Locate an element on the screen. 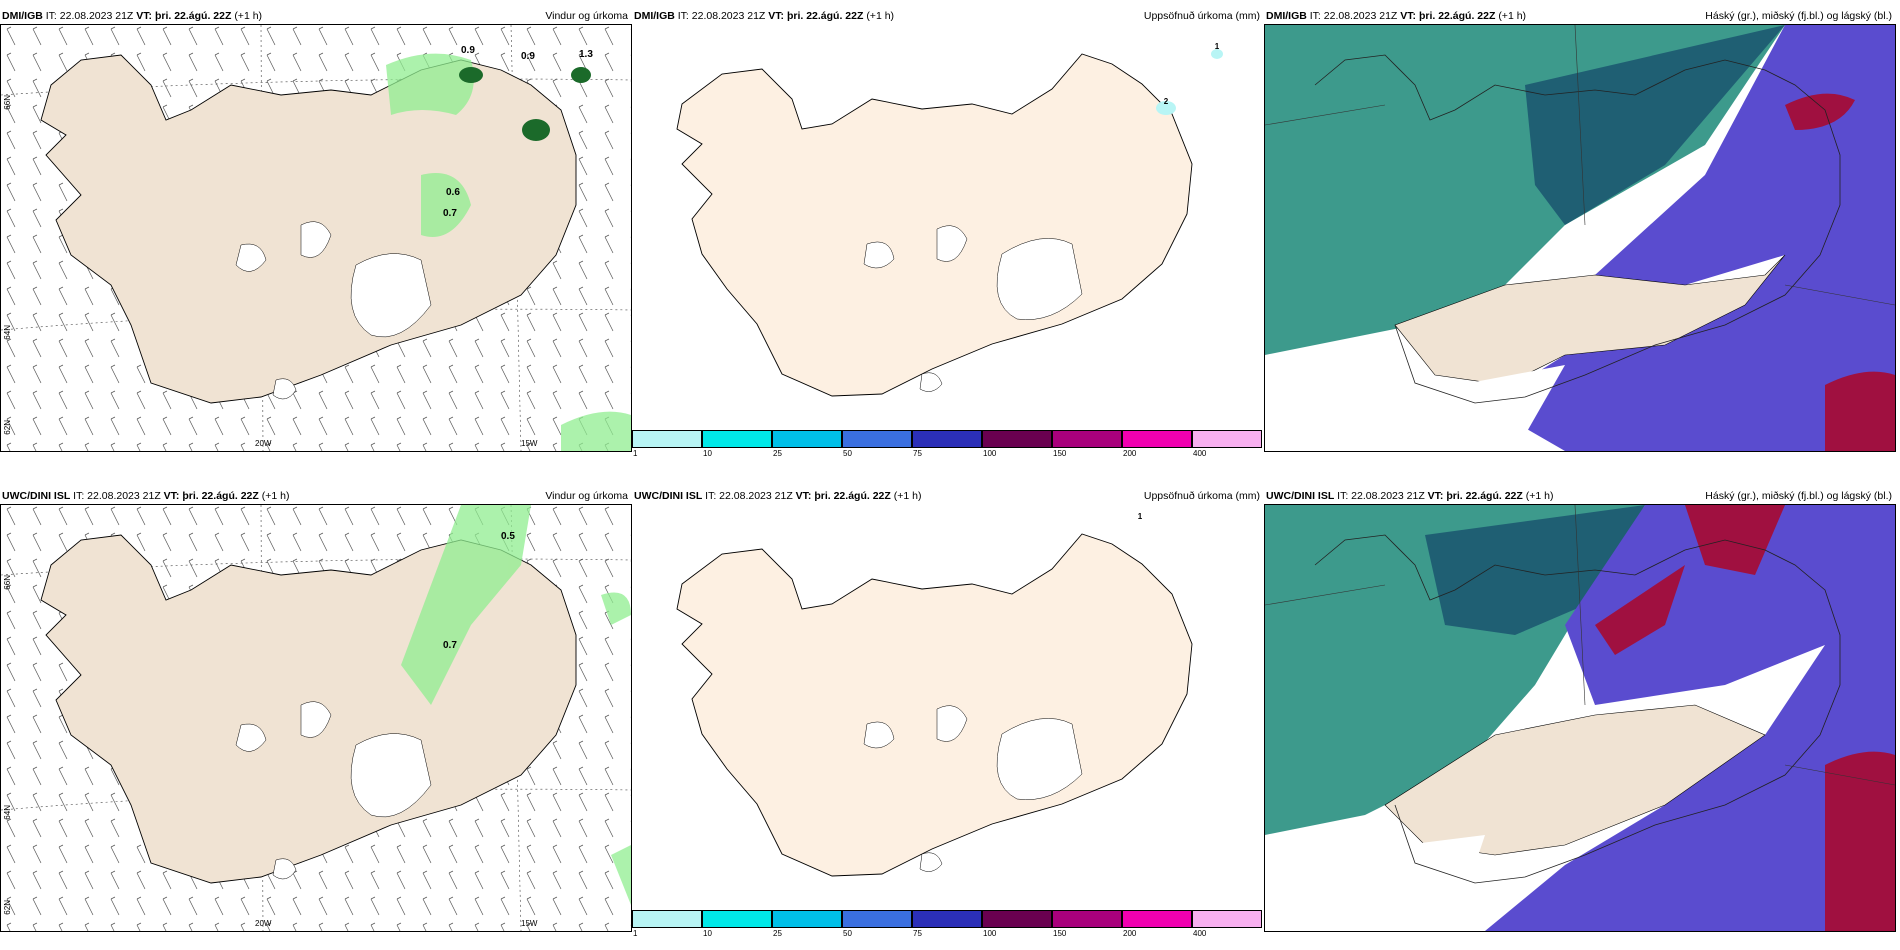 This screenshot has height=950, width=1900. map-canvas: 1 2 is located at coordinates (947, 227).